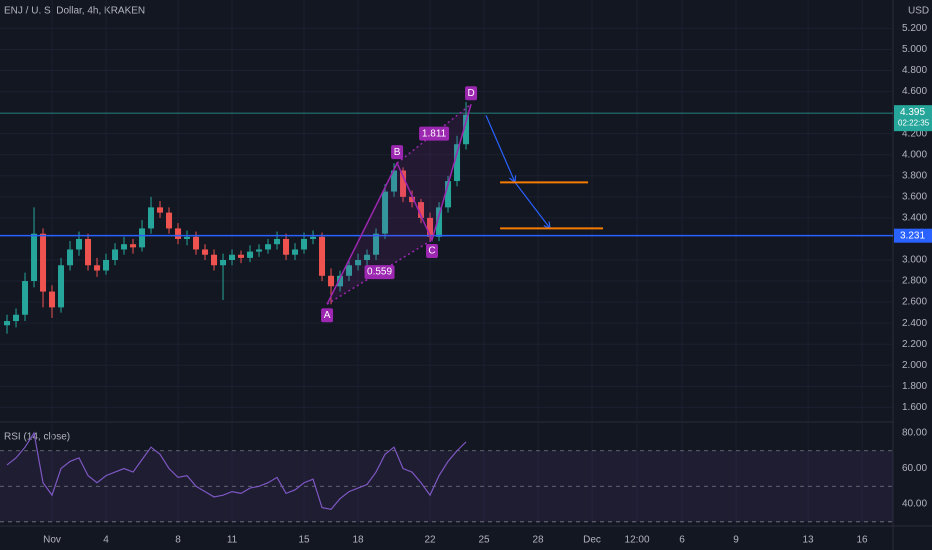  What do you see at coordinates (914, 175) in the screenshot?
I see `y-tick-label: 3.800` at bounding box center [914, 175].